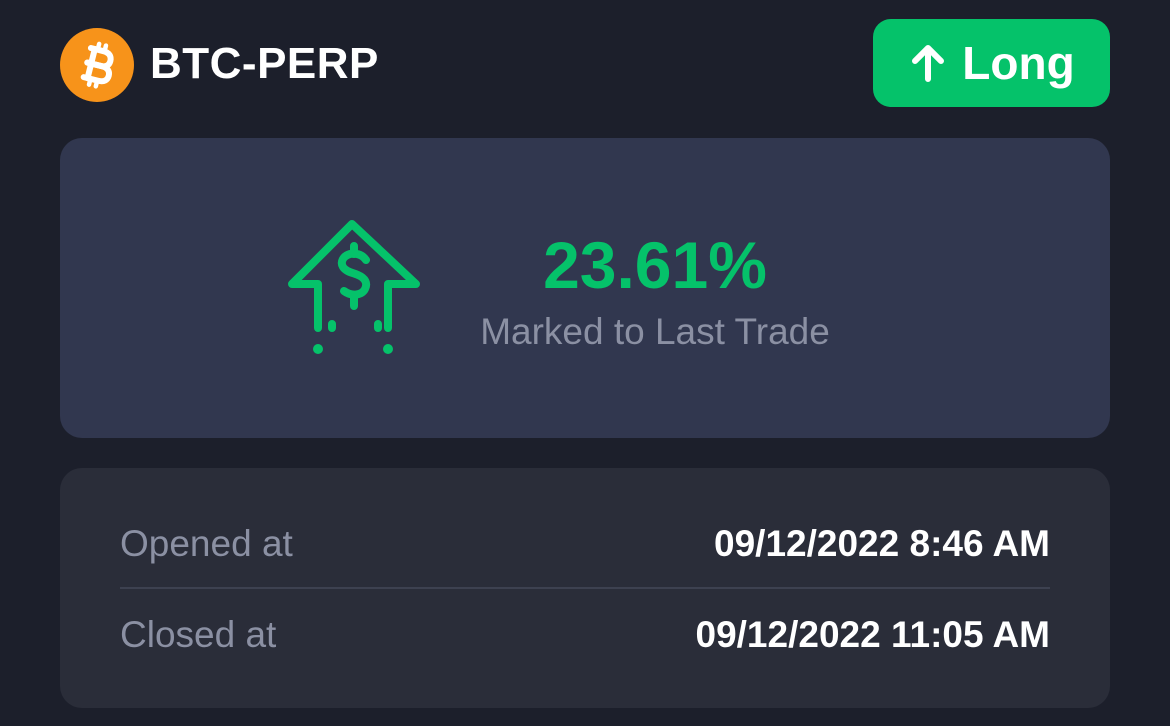 The height and width of the screenshot is (726, 1170). I want to click on side-label: Long, so click(1018, 63).